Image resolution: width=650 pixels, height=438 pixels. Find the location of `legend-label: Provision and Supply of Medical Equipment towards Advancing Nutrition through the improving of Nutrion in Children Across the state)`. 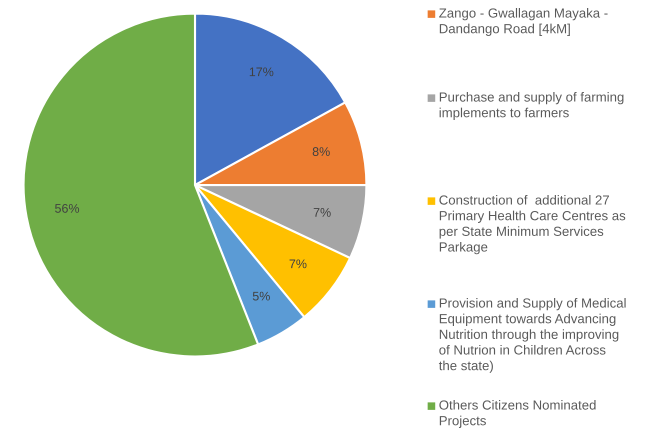

legend-label: Provision and Supply of Medical Equipment towards Advancing Nutrition through the improving of Nutrion in Children Across the state) is located at coordinates (532, 335).